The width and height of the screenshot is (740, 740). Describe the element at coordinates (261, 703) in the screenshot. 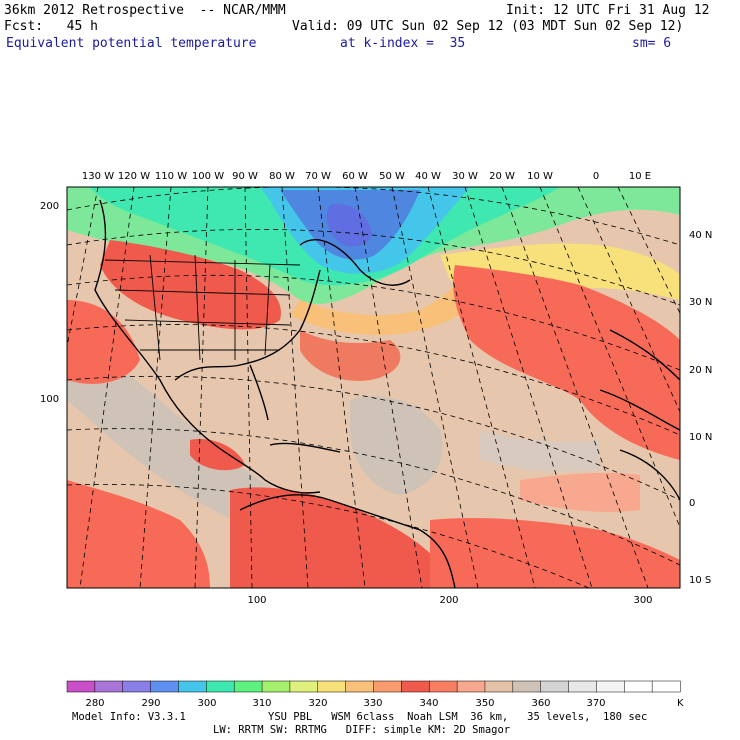

I see `colorbar-label: 310` at that location.